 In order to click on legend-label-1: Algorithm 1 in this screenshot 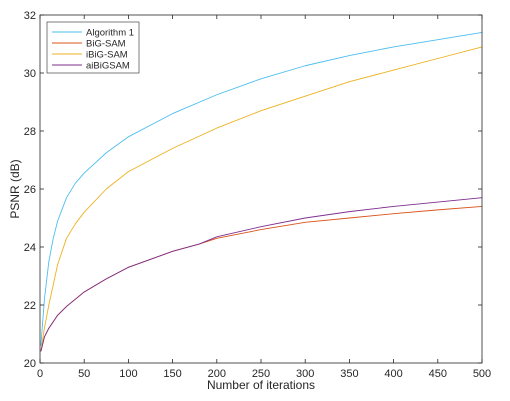, I will do `click(110, 33)`.